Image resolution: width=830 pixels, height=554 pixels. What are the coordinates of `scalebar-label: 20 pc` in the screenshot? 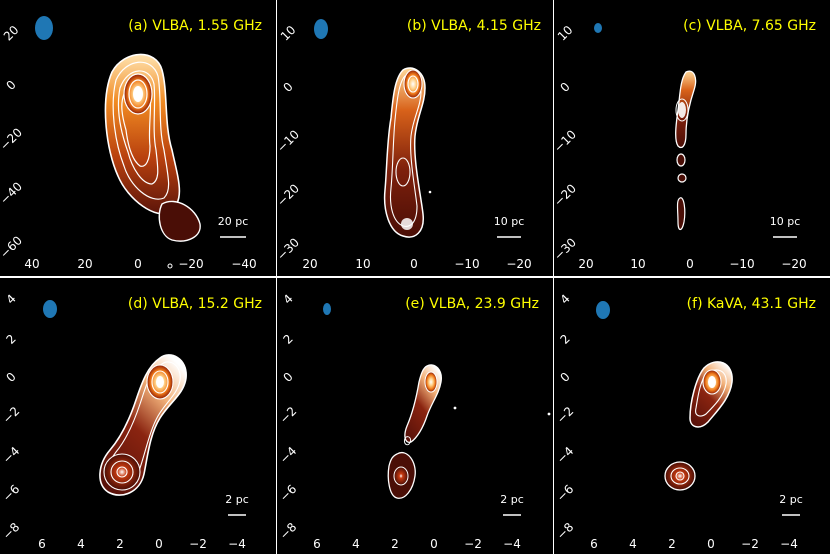 It's located at (233, 221).